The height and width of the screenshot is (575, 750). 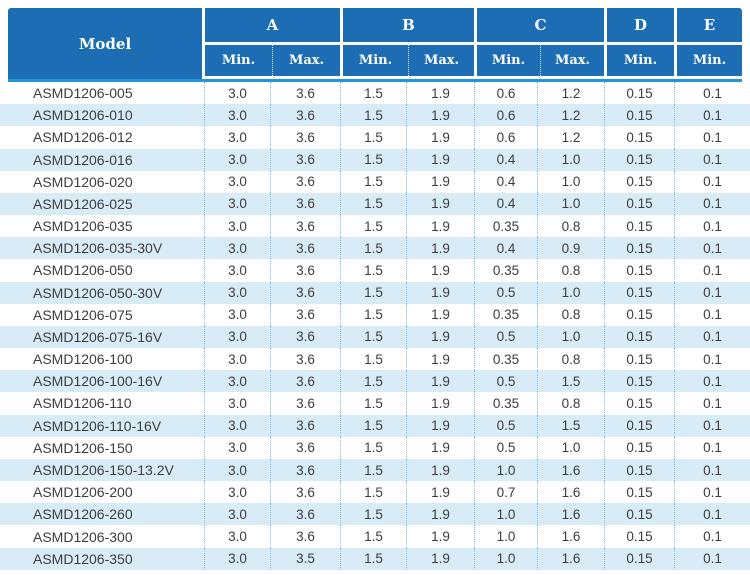 What do you see at coordinates (98, 381) in the screenshot?
I see `model-cell: ASMD1206-100-16V` at bounding box center [98, 381].